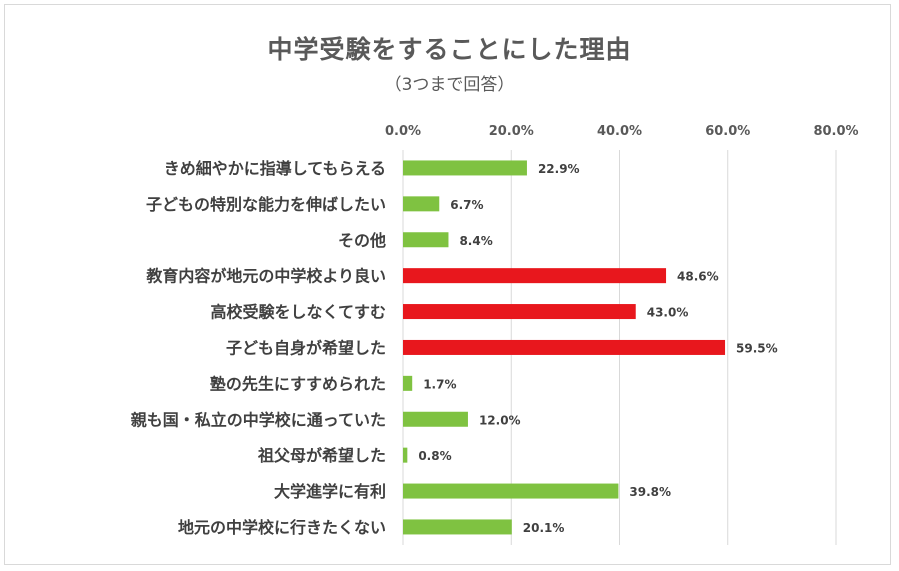  What do you see at coordinates (282, 527) in the screenshot?
I see `category-label: 地元の中学校に行きたくない` at bounding box center [282, 527].